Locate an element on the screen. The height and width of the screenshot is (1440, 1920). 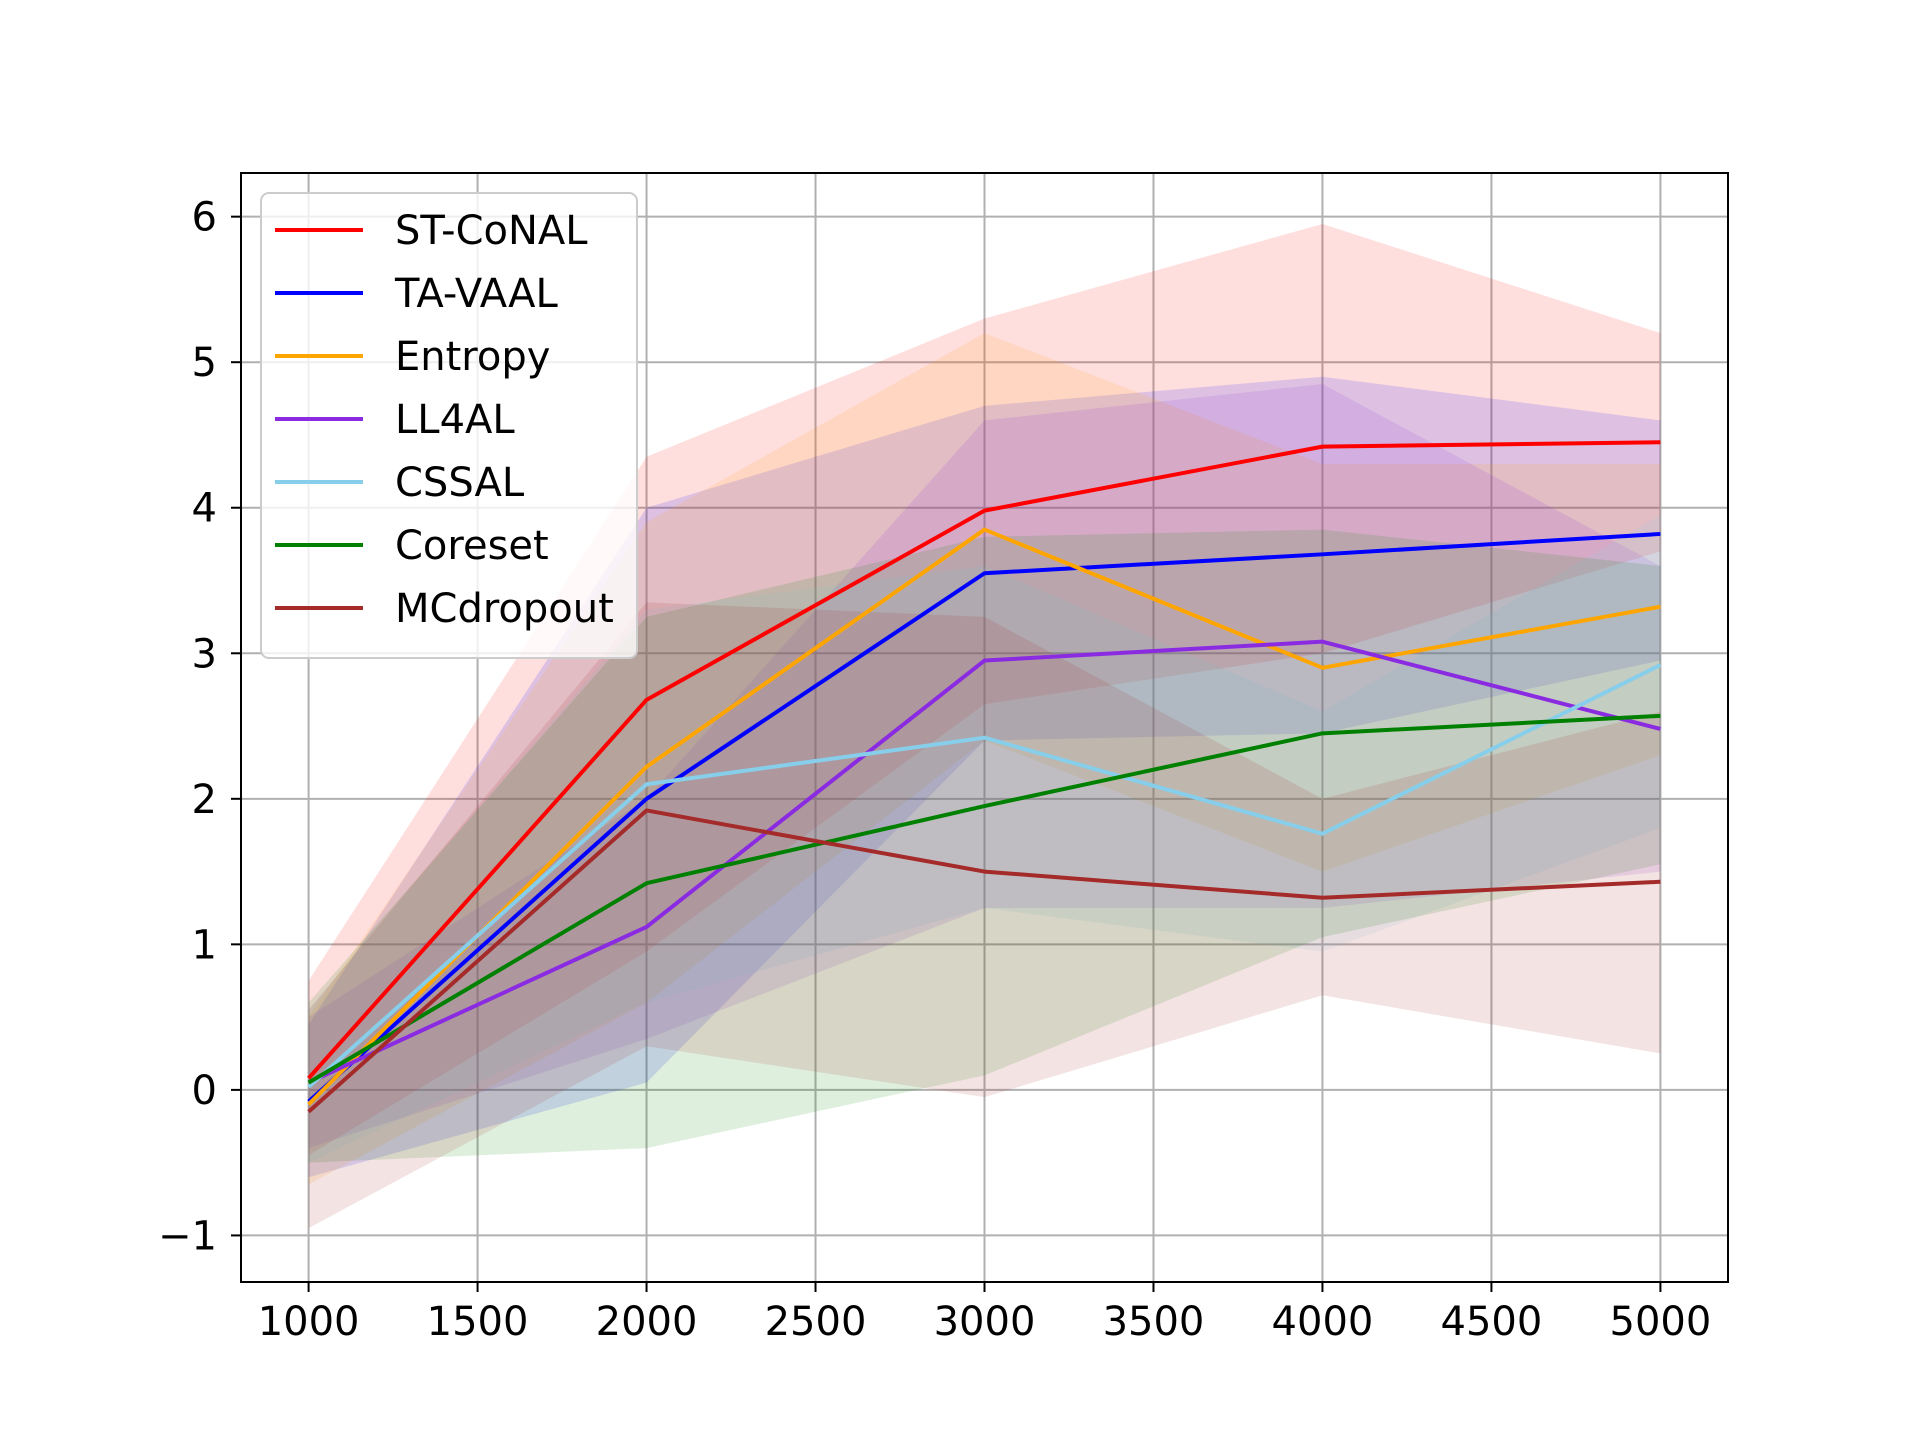
legend-label-mcdropout: MCdropout is located at coordinates (504, 609).